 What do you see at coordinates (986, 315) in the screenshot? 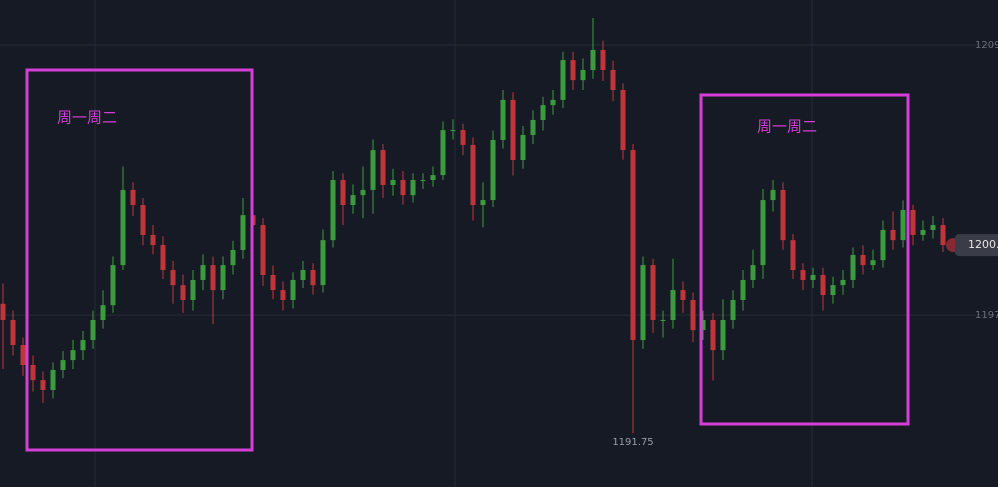
I see `y-tick-label: 1197` at bounding box center [986, 315].